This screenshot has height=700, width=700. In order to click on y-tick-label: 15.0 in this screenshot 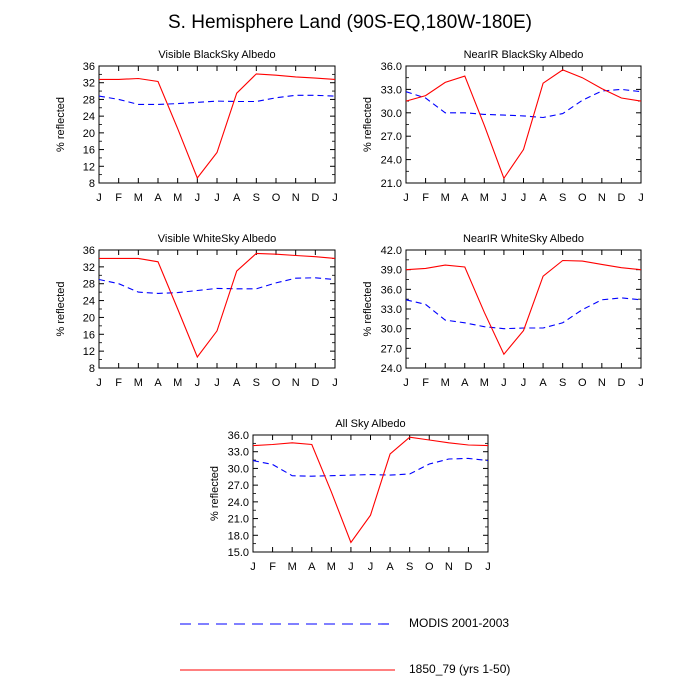, I will do `click(238, 553)`.